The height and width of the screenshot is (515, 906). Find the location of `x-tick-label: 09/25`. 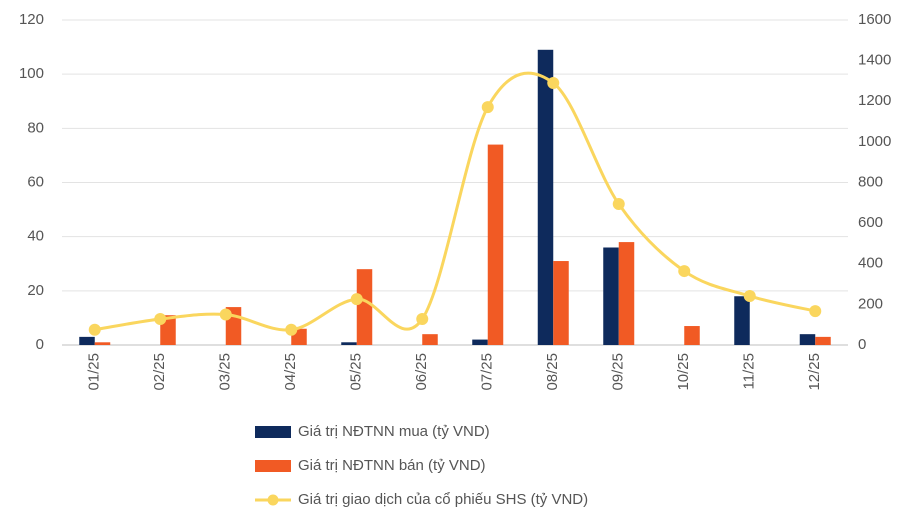

x-tick-label: 09/25 is located at coordinates (618, 372).